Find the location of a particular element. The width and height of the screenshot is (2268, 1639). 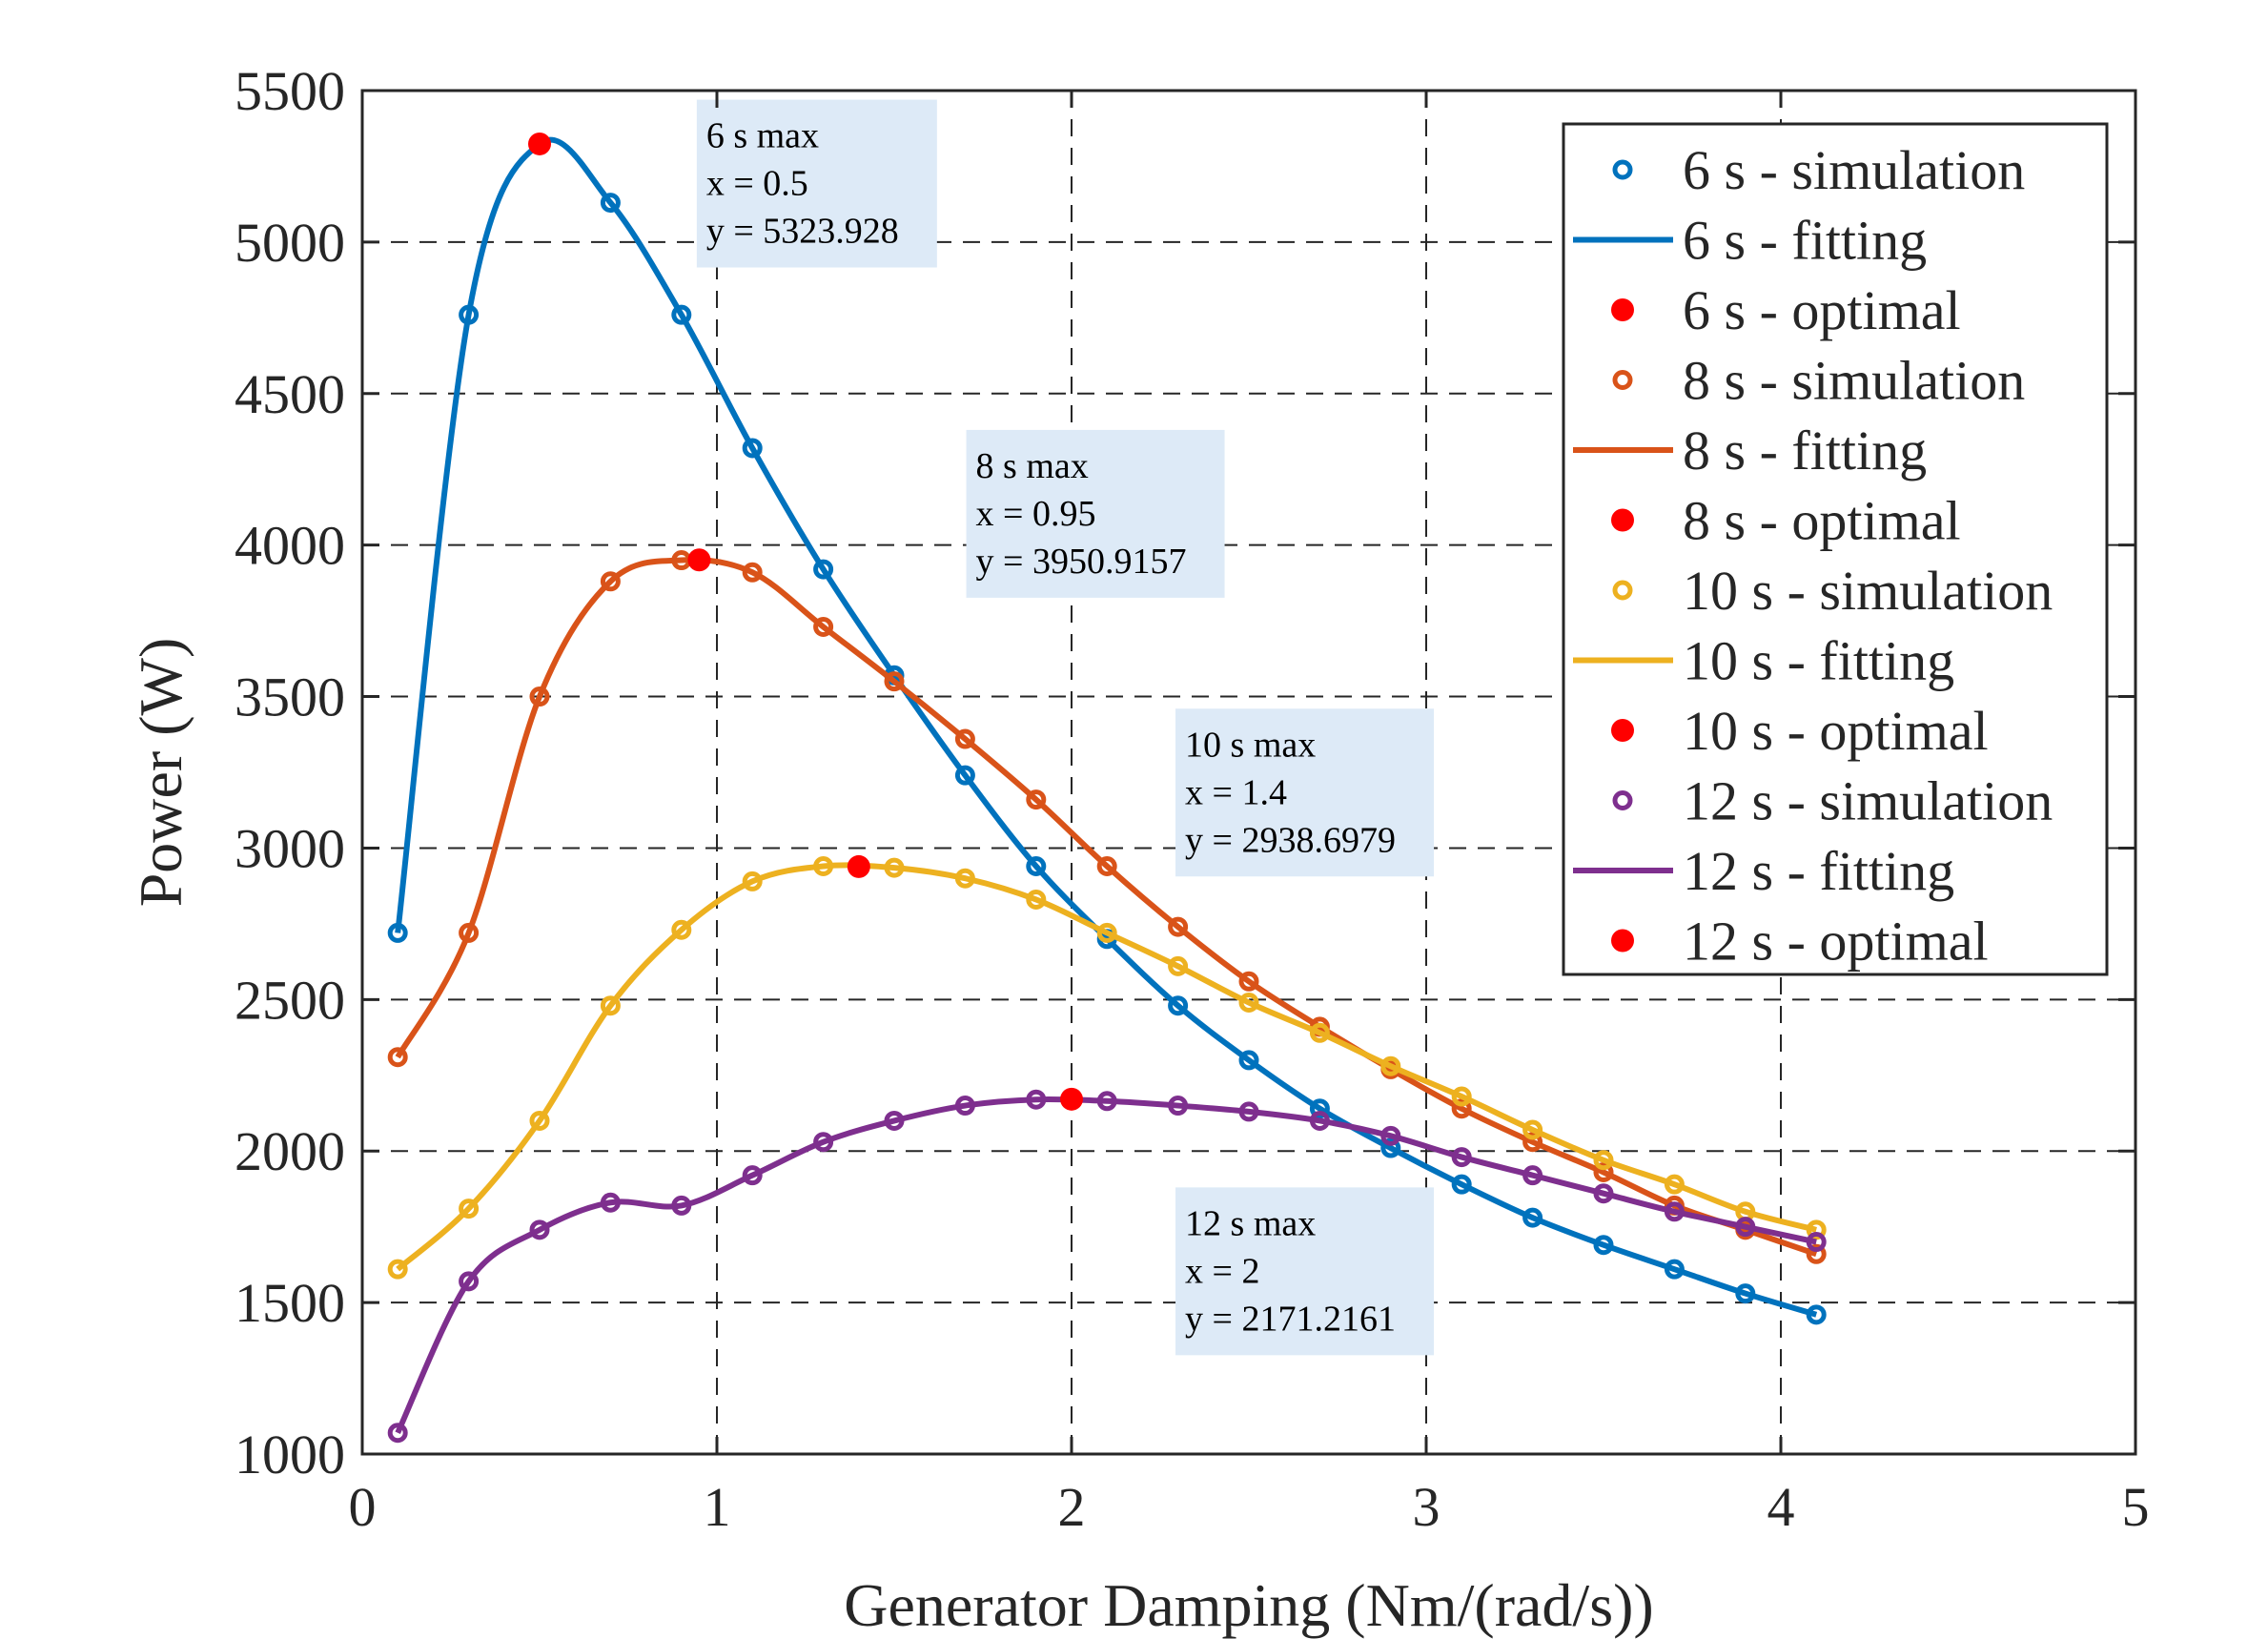

legend-entry: 8 s - simulation is located at coordinates (1818, 381).